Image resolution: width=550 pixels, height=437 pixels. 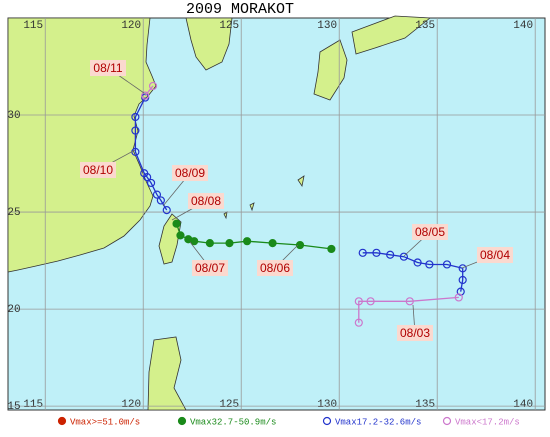 What do you see at coordinates (33, 26) in the screenshot?
I see `lon-label-top: 115` at bounding box center [33, 26].